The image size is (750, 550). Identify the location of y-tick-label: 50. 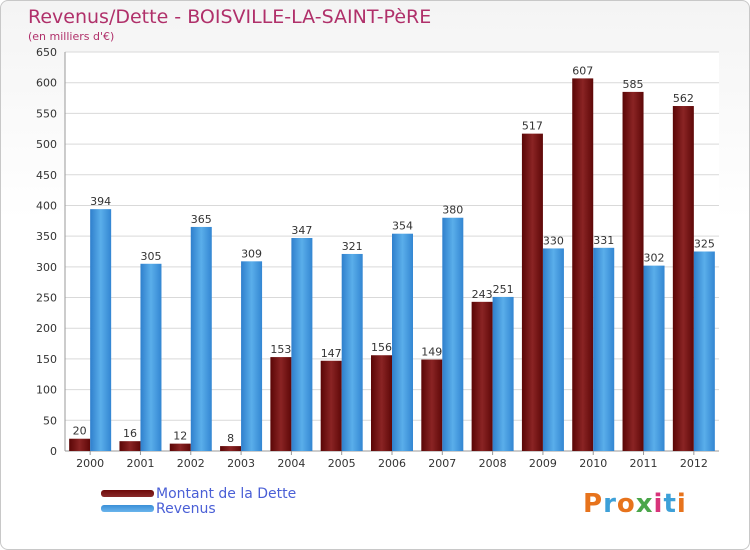
(50, 420).